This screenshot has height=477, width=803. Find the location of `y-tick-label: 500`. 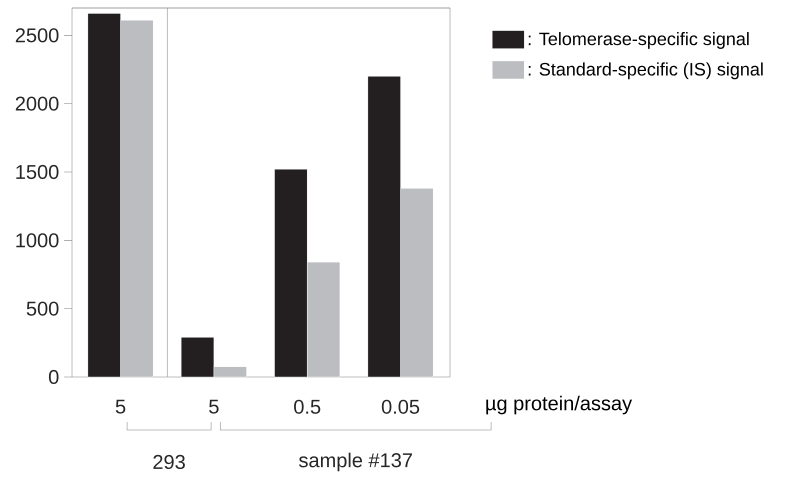

y-tick-label: 500 is located at coordinates (42, 309).